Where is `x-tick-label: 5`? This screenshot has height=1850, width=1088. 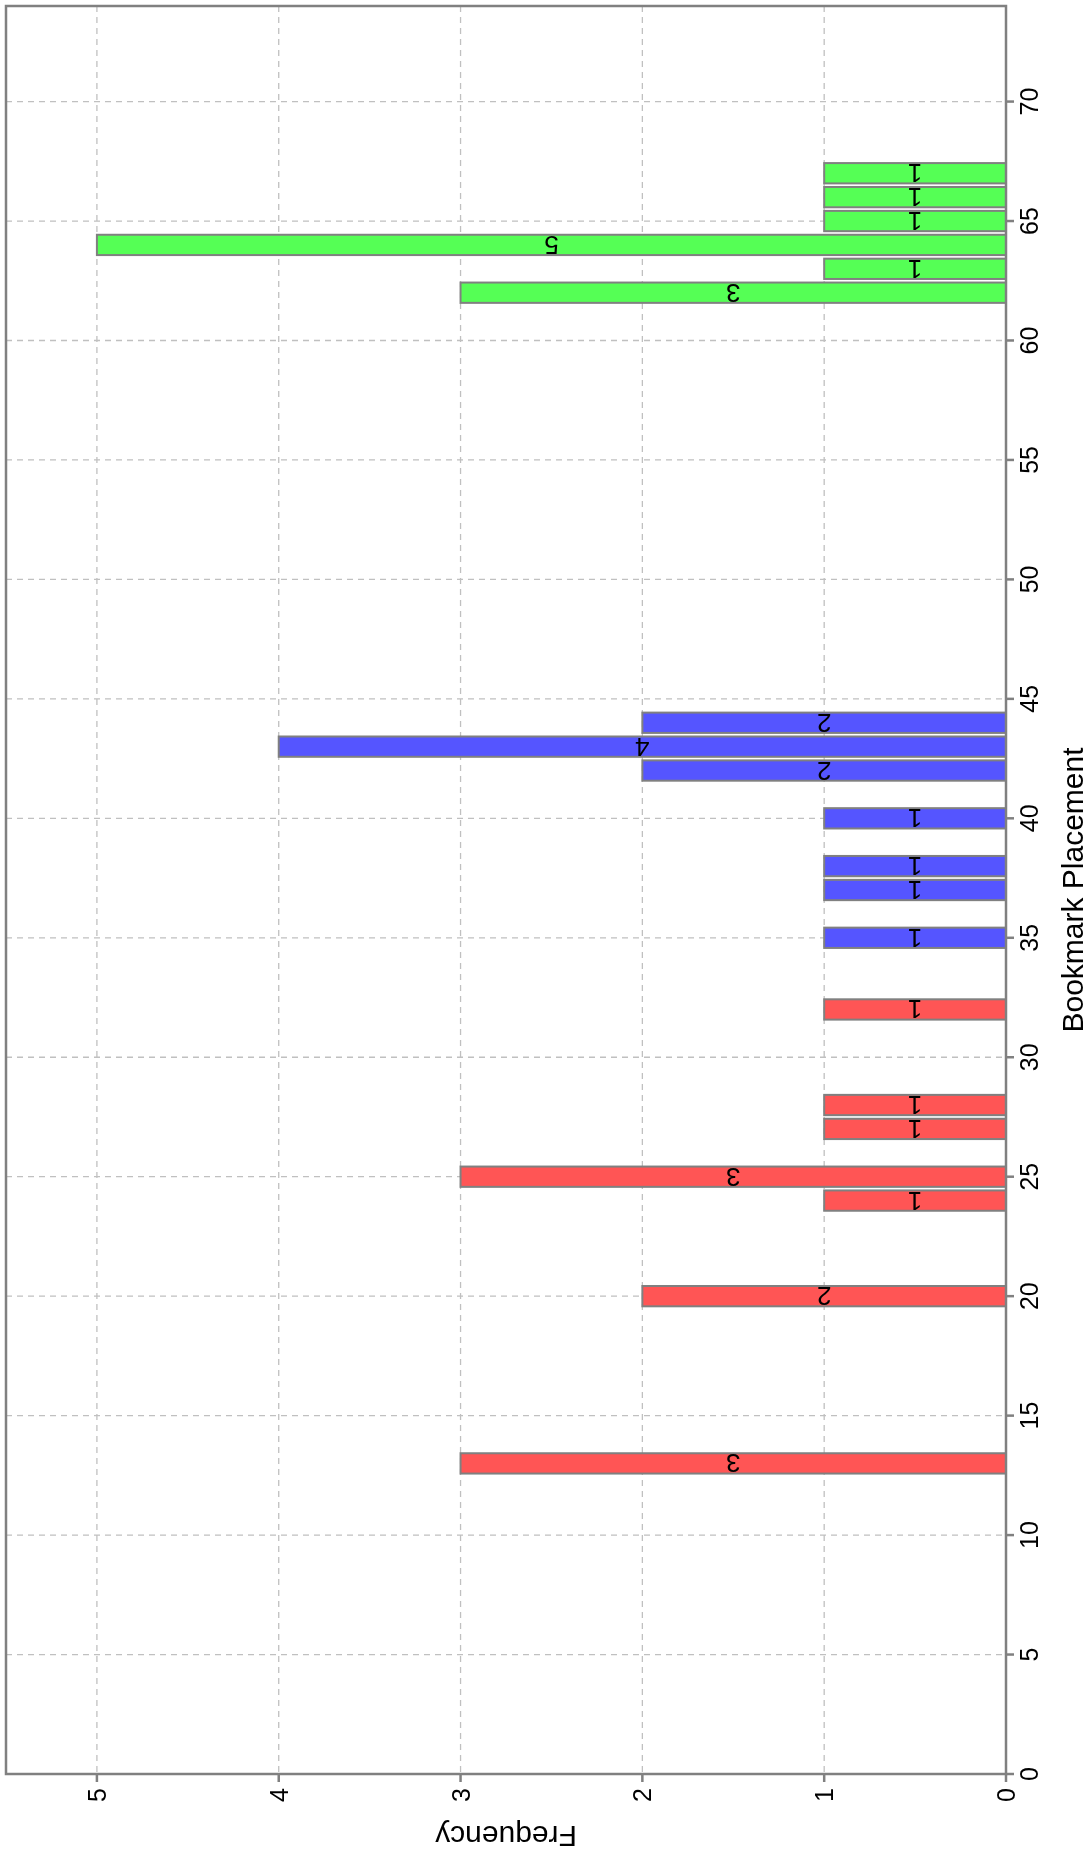 x-tick-label: 5 is located at coordinates (96, 1795).